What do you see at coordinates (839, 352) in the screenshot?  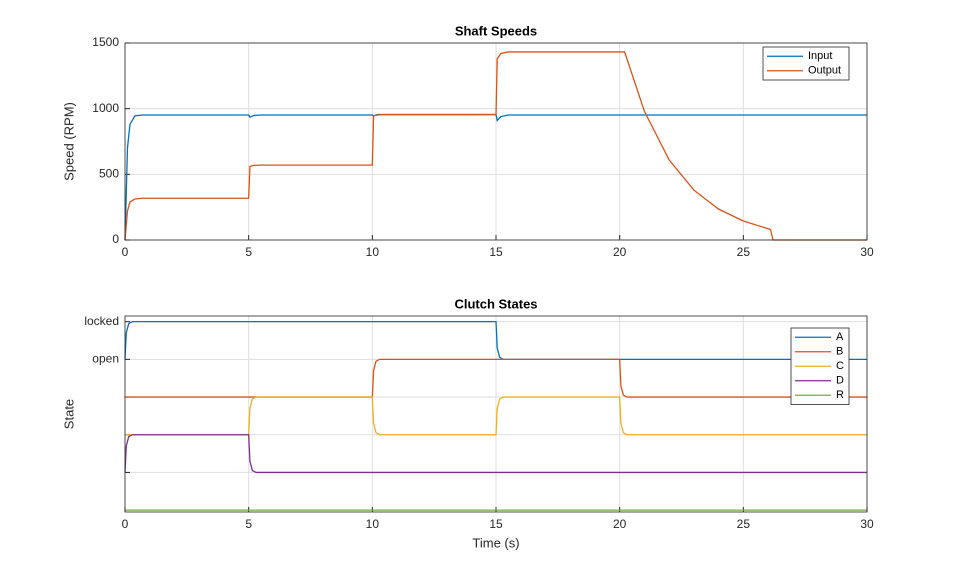 I see `legend-label: B` at bounding box center [839, 352].